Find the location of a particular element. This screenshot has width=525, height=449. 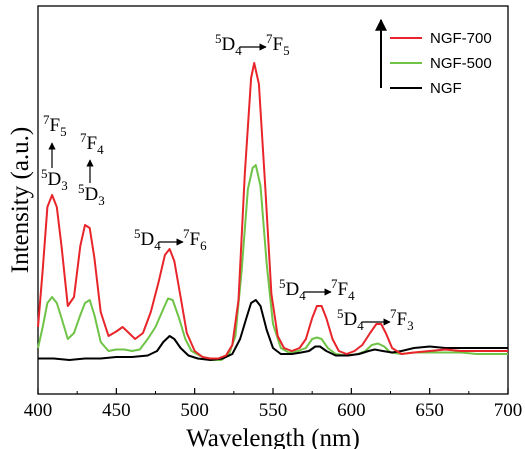

x-axis-label: Wavelength (nm) is located at coordinates (273, 437).